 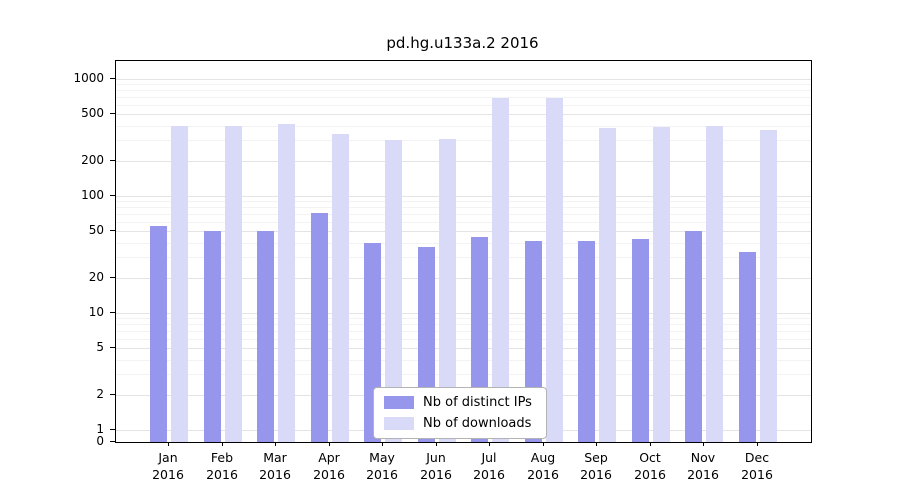 What do you see at coordinates (100, 429) in the screenshot?
I see `y-tick-label: 1` at bounding box center [100, 429].